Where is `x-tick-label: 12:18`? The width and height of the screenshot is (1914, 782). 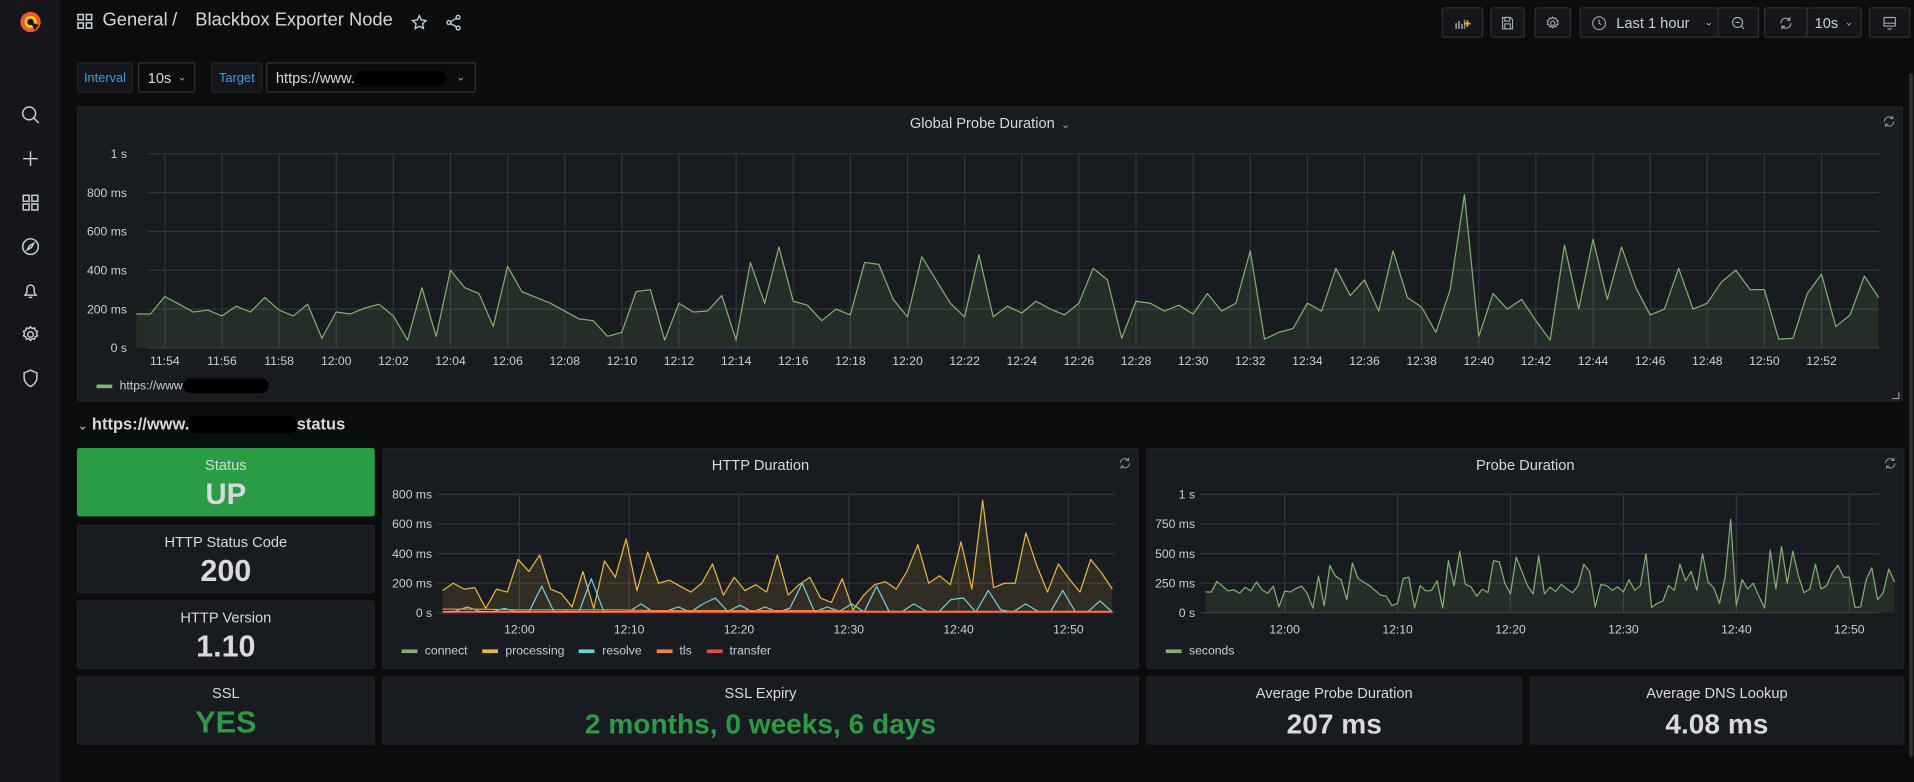
x-tick-label: 12:18 is located at coordinates (850, 361).